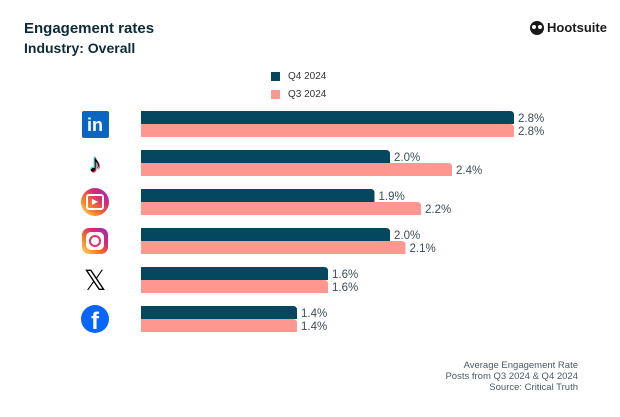  What do you see at coordinates (89, 28) in the screenshot?
I see `chart-title: Engagement rates` at bounding box center [89, 28].